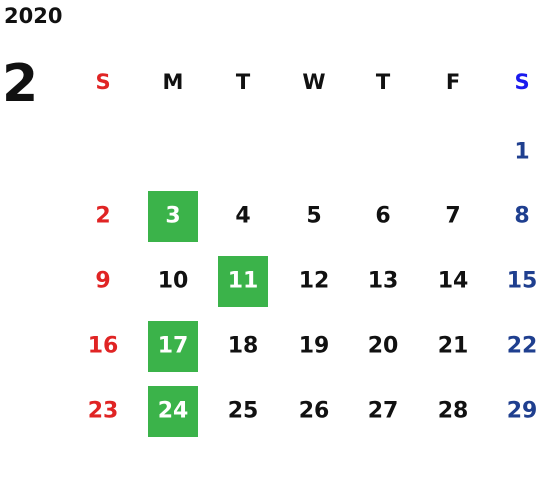 Image resolution: width=548 pixels, height=503 pixels. I want to click on day-number: 17, so click(173, 346).